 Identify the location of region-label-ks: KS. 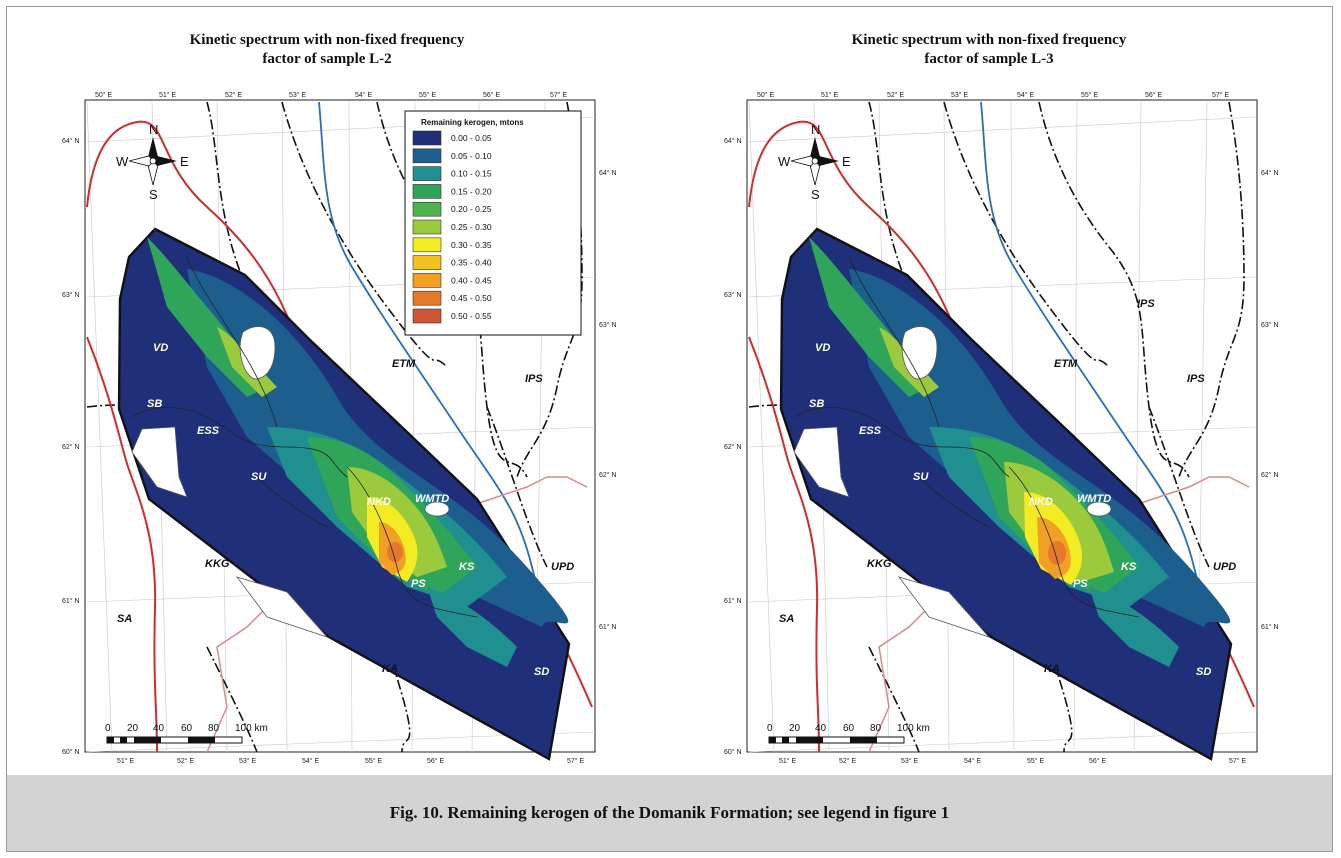
(1129, 567).